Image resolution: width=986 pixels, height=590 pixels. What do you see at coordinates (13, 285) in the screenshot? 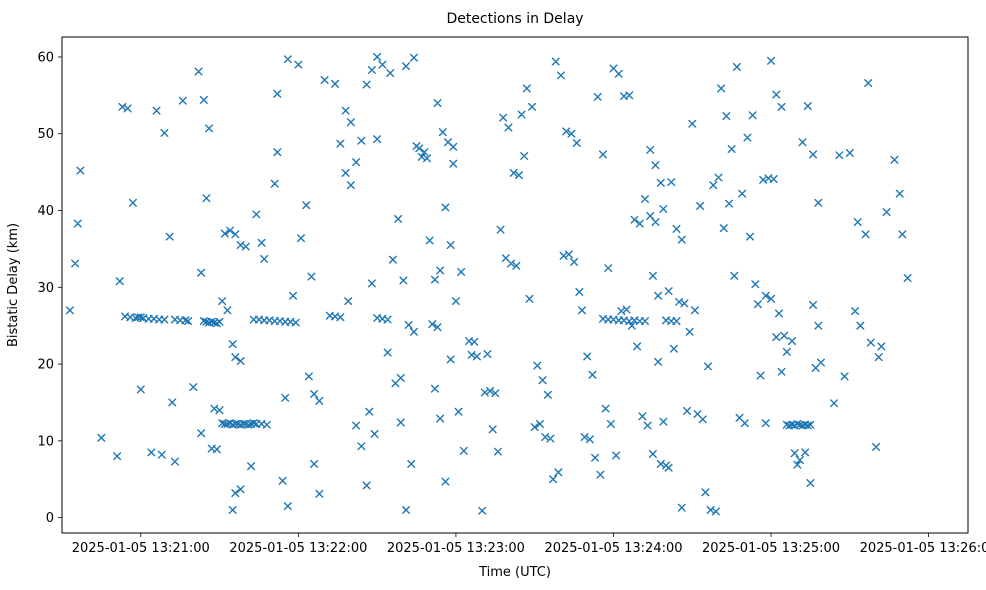
I see `y-axis-label: Bistatic Delay (km)` at bounding box center [13, 285].